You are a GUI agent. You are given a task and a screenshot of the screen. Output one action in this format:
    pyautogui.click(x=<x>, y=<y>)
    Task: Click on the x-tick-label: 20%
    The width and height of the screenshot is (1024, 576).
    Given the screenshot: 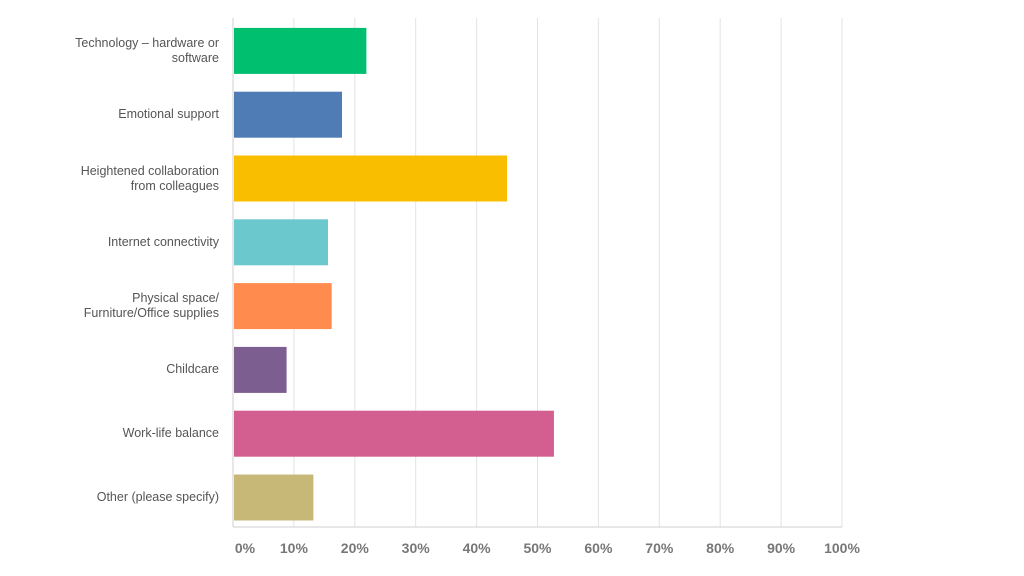 What is the action you would take?
    pyautogui.click(x=354, y=548)
    